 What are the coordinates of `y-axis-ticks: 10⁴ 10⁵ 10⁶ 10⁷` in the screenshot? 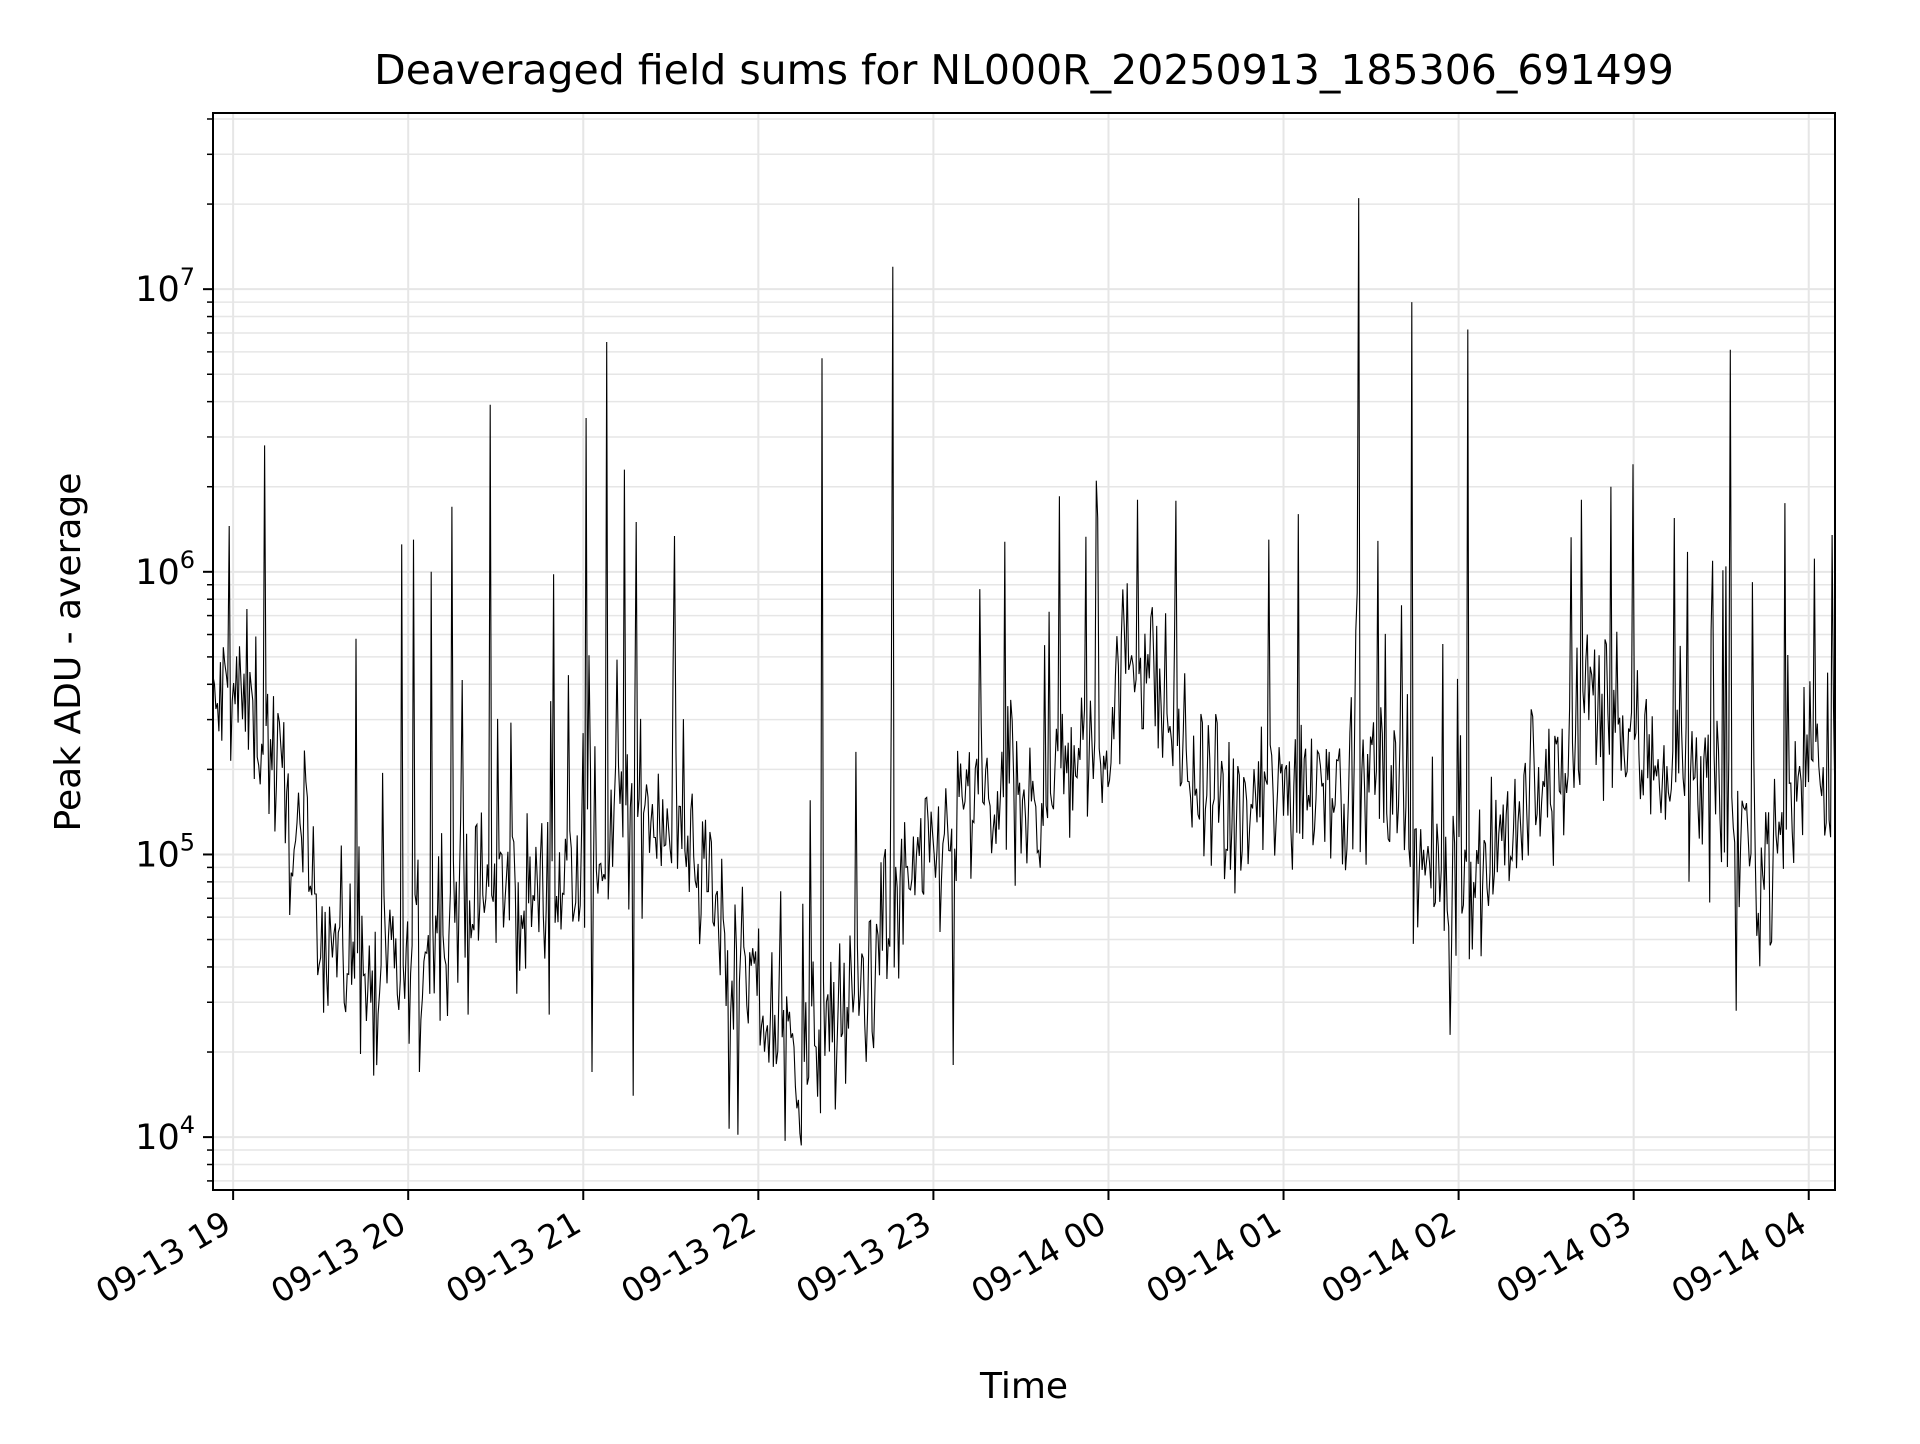 It's located at (174, 650).